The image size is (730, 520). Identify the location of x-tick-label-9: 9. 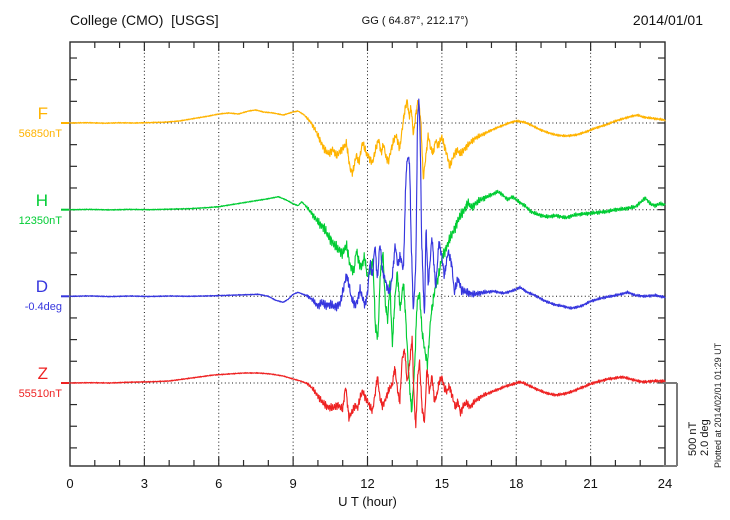
(293, 483).